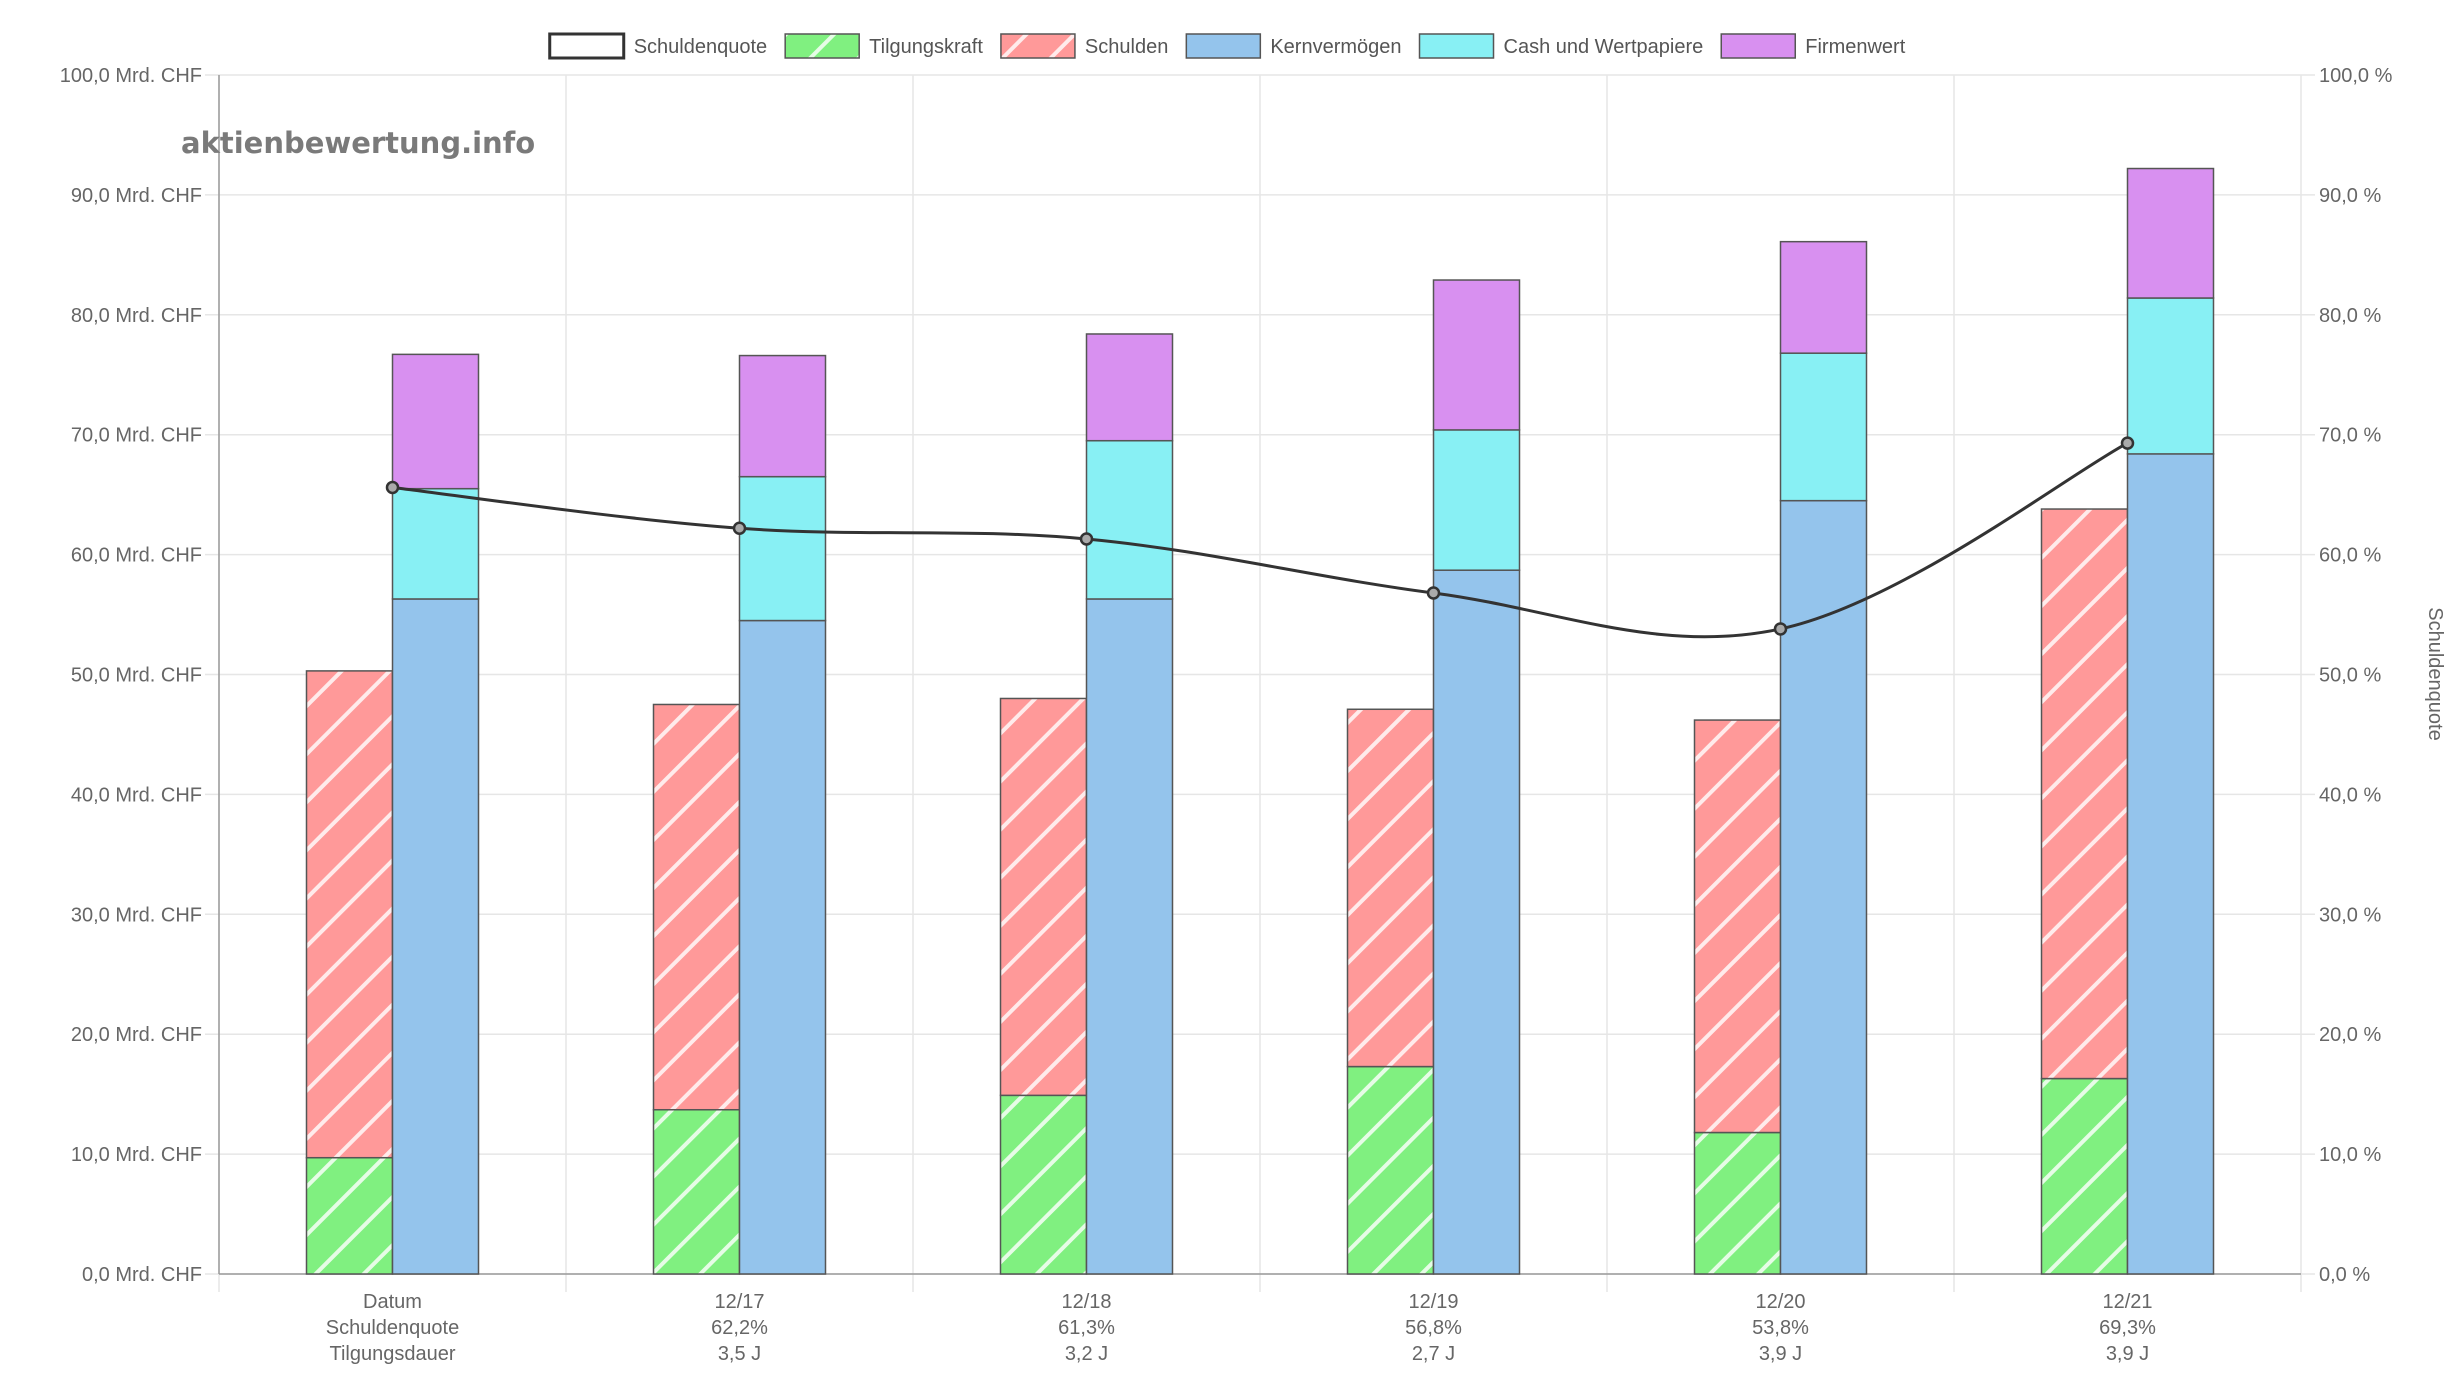 Image resolution: width=2455 pixels, height=1389 pixels. Describe the element at coordinates (700, 47) in the screenshot. I see `legend-label: Schuldenquote` at that location.